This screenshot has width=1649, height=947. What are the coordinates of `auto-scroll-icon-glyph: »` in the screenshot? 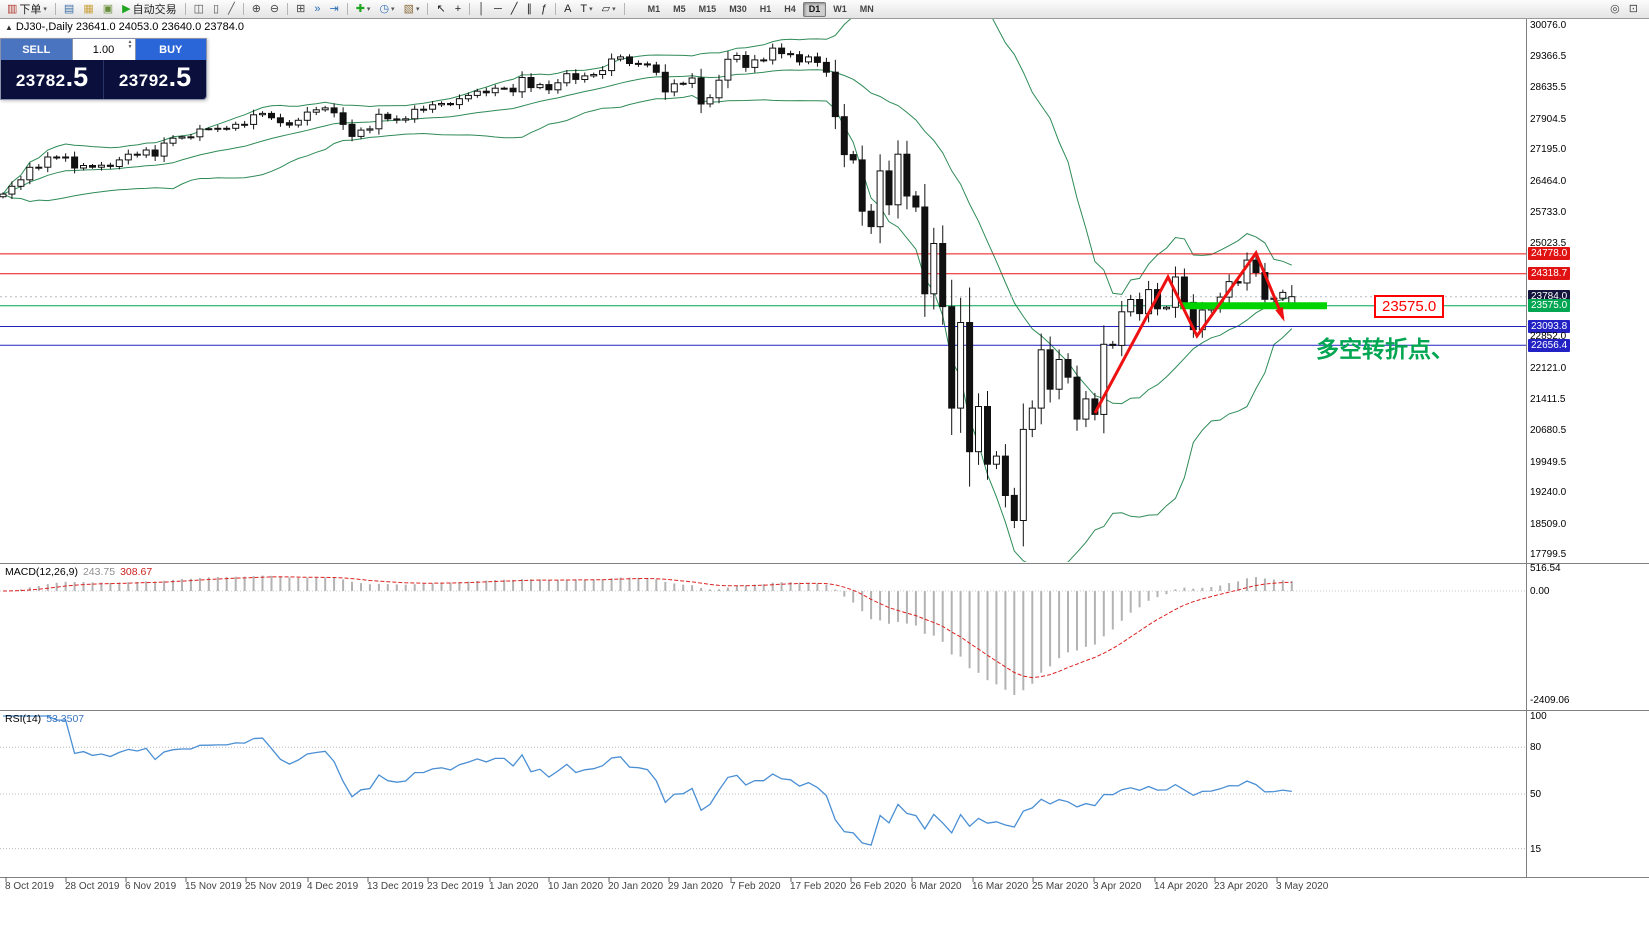 It's located at (317, 8).